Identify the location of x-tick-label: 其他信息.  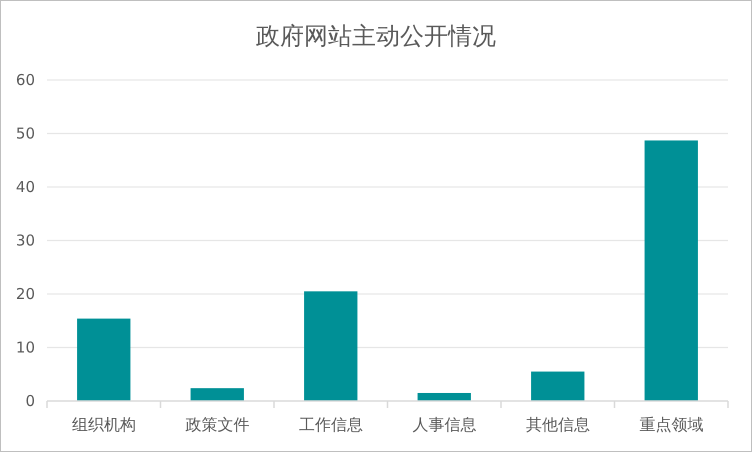
(558, 424).